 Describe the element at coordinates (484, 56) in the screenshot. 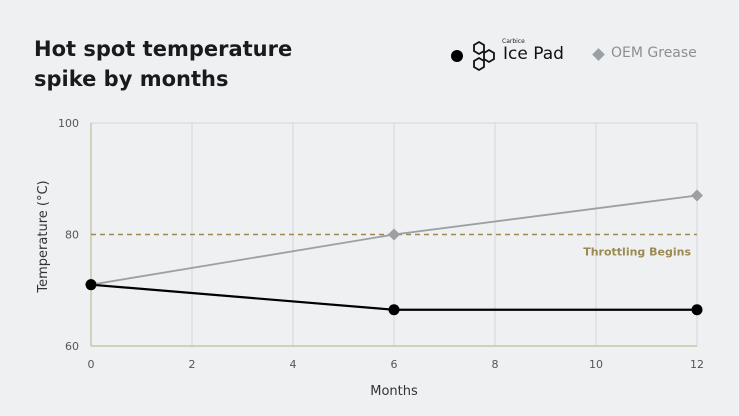

I see `carbice-logo-icon` at that location.